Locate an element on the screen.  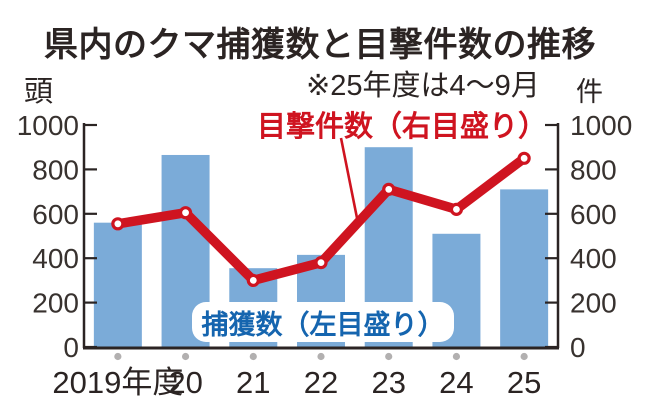
left-tick-label-0: 0 is located at coordinates (71, 347).